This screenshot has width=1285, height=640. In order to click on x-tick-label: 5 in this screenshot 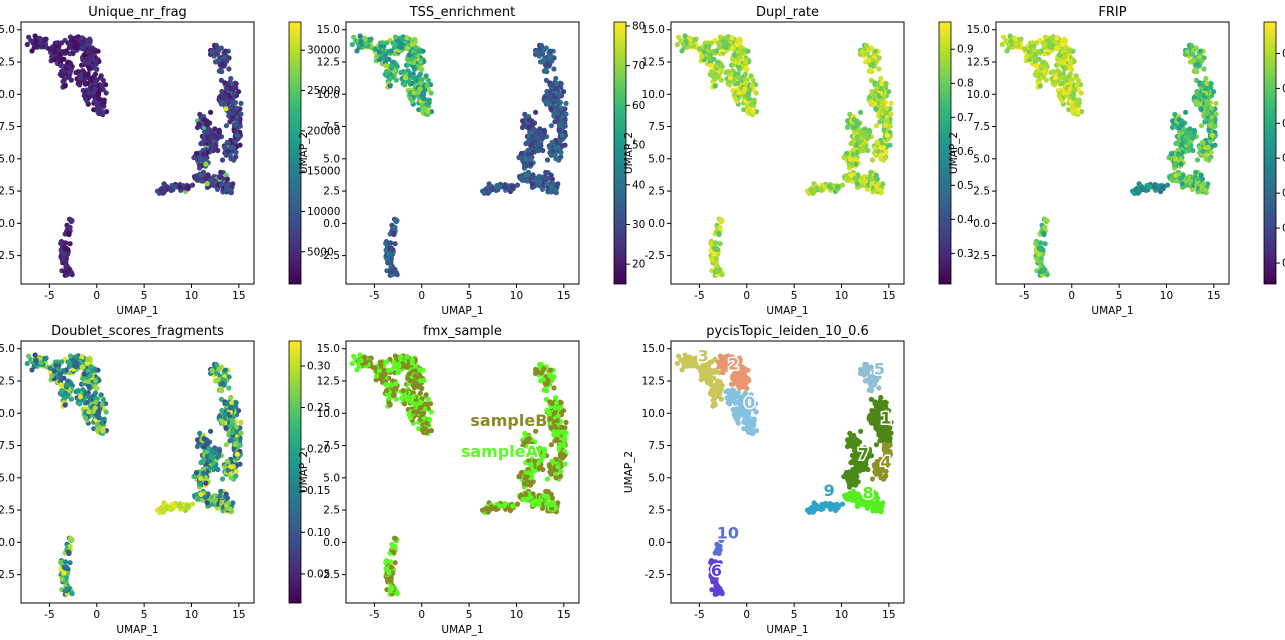, I will do `click(469, 296)`.